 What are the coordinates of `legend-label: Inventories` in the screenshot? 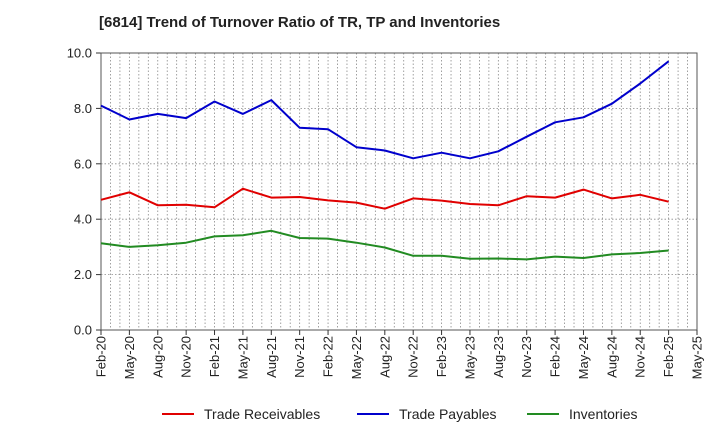 It's located at (603, 414).